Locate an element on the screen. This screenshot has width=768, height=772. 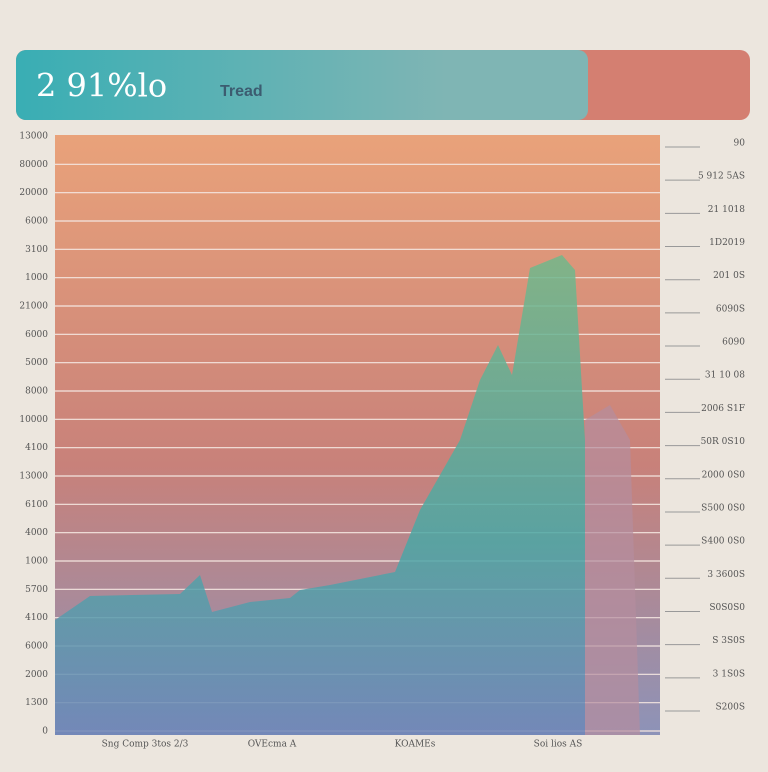
right-label: 6090 is located at coordinates (733, 343).